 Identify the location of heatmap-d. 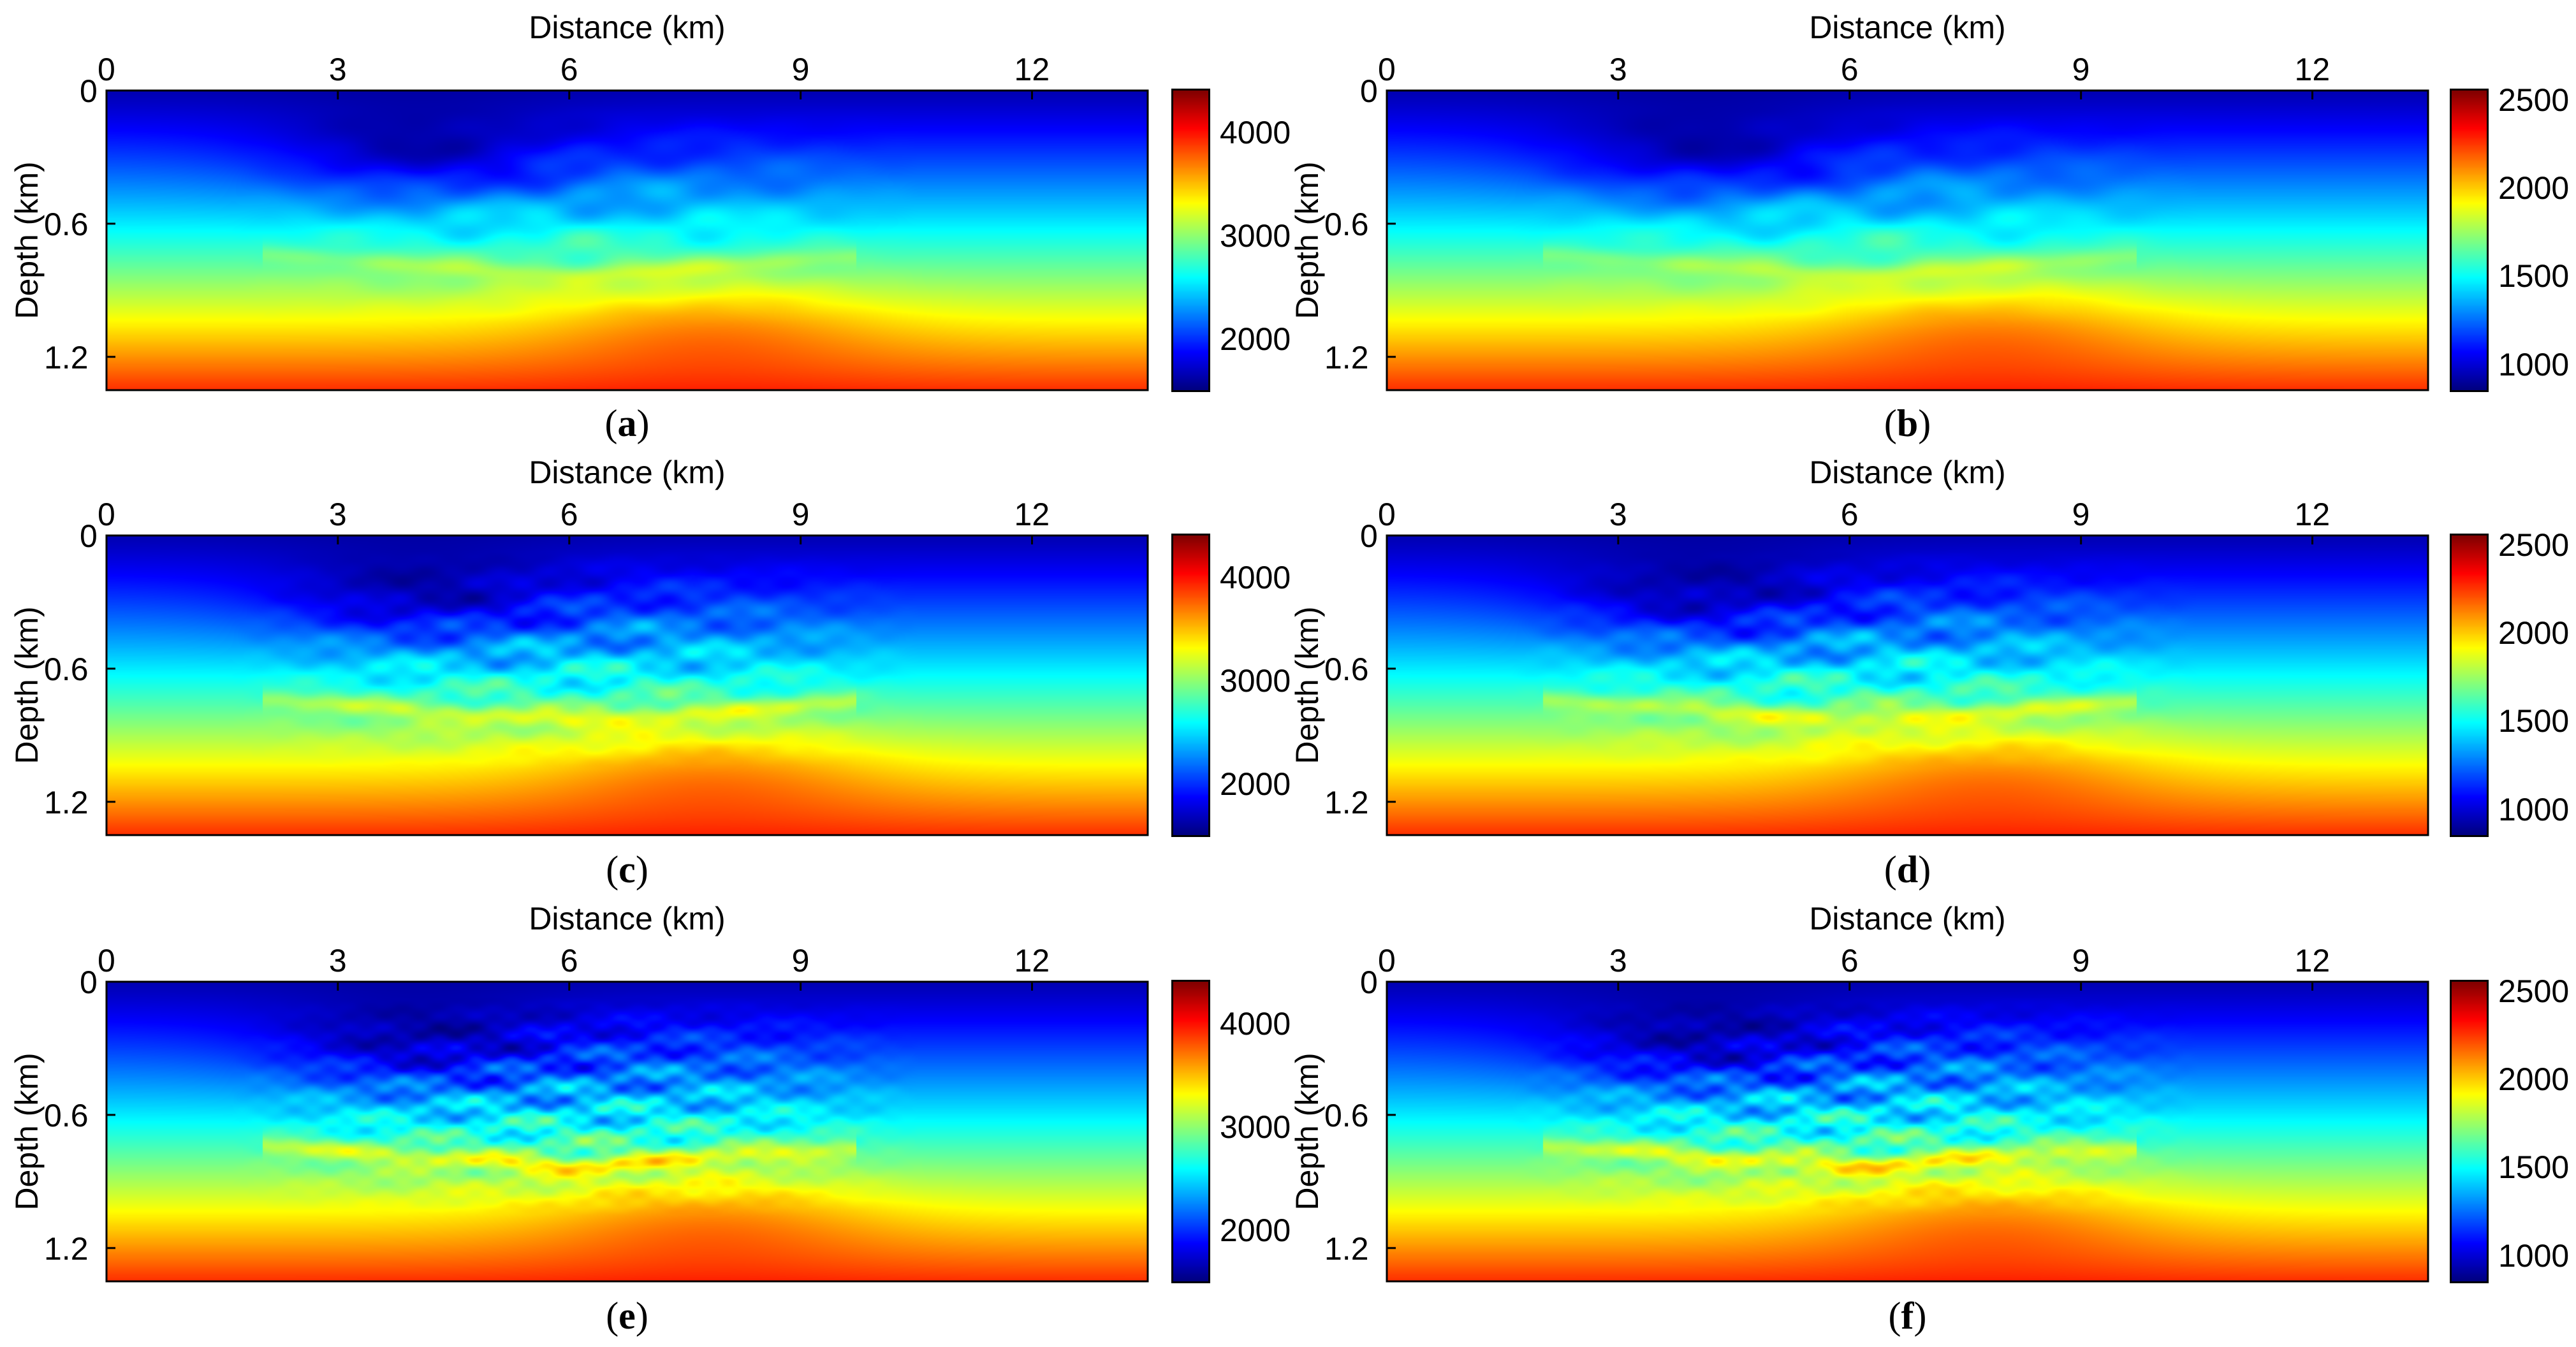
(1908, 685).